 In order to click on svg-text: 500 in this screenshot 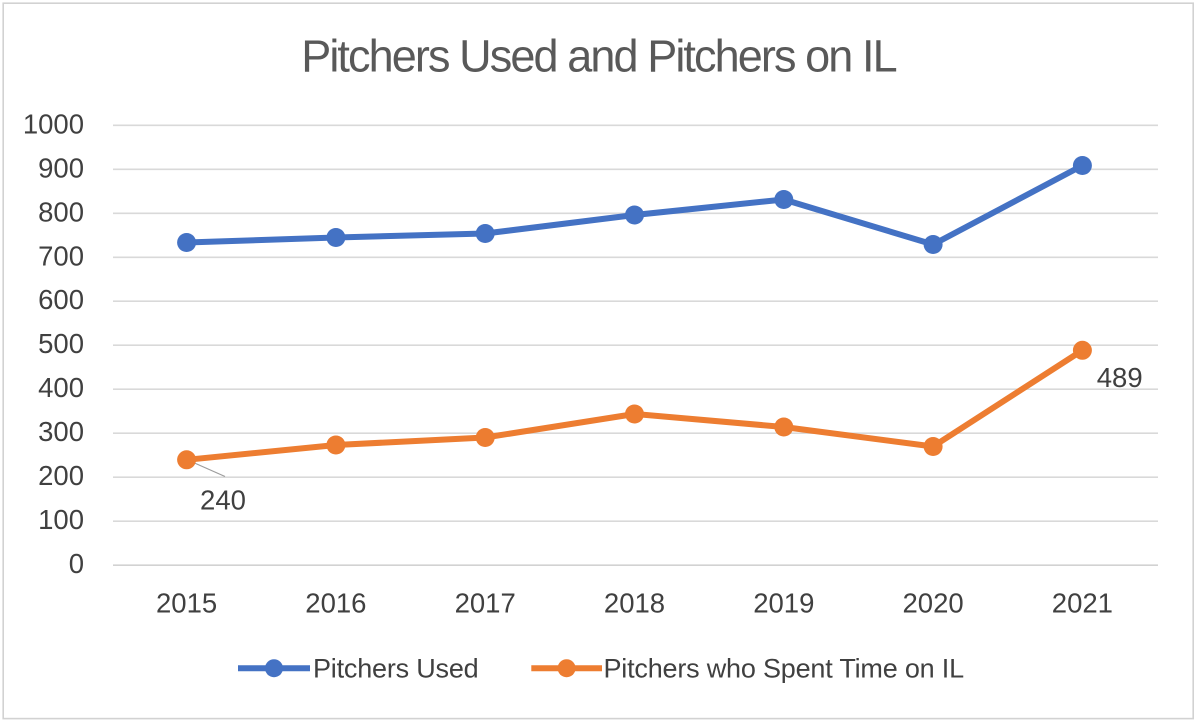, I will do `click(61, 343)`.